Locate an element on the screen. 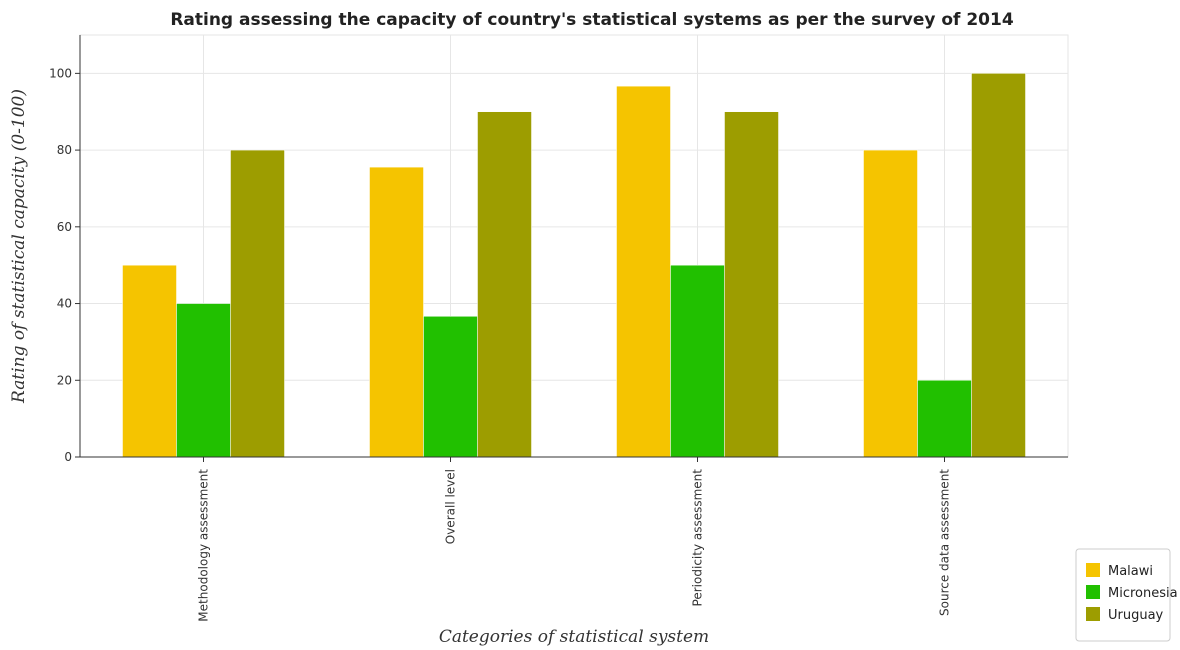 This screenshot has height=650, width=1180. legend-label-uruguay: Uruguay is located at coordinates (1136, 615).